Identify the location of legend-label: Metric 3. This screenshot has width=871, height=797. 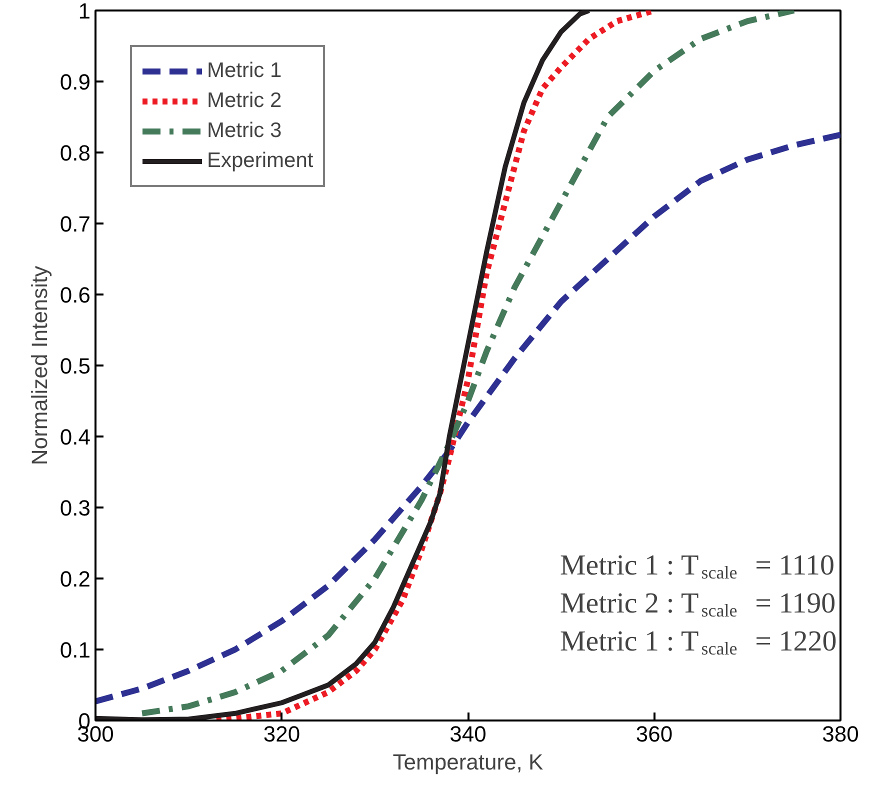
(244, 131).